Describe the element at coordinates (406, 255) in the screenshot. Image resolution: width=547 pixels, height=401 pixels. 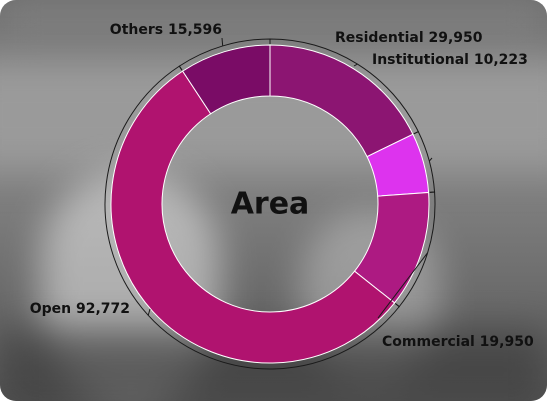
I see `leader-line-commercial` at that location.